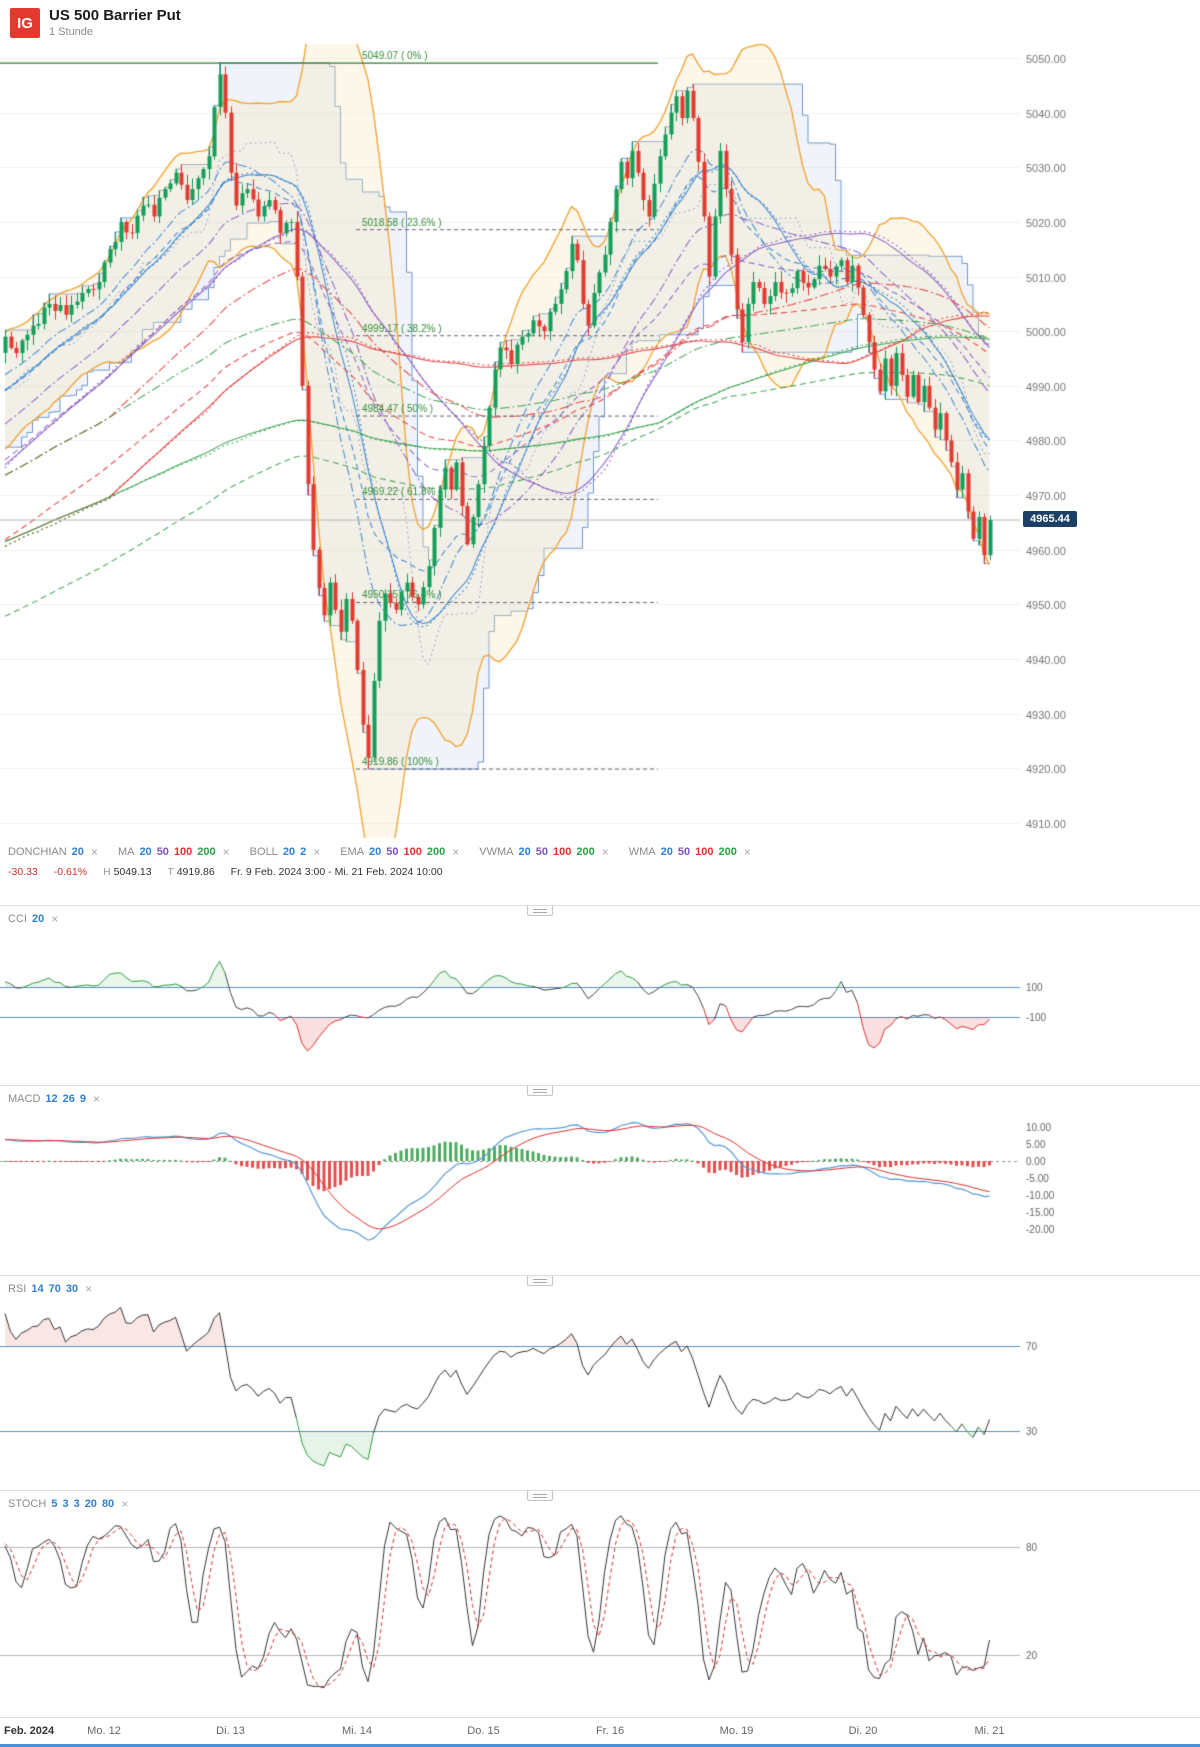 The image size is (1200, 1747). I want to click on low-value: 4919.86, so click(195, 872).